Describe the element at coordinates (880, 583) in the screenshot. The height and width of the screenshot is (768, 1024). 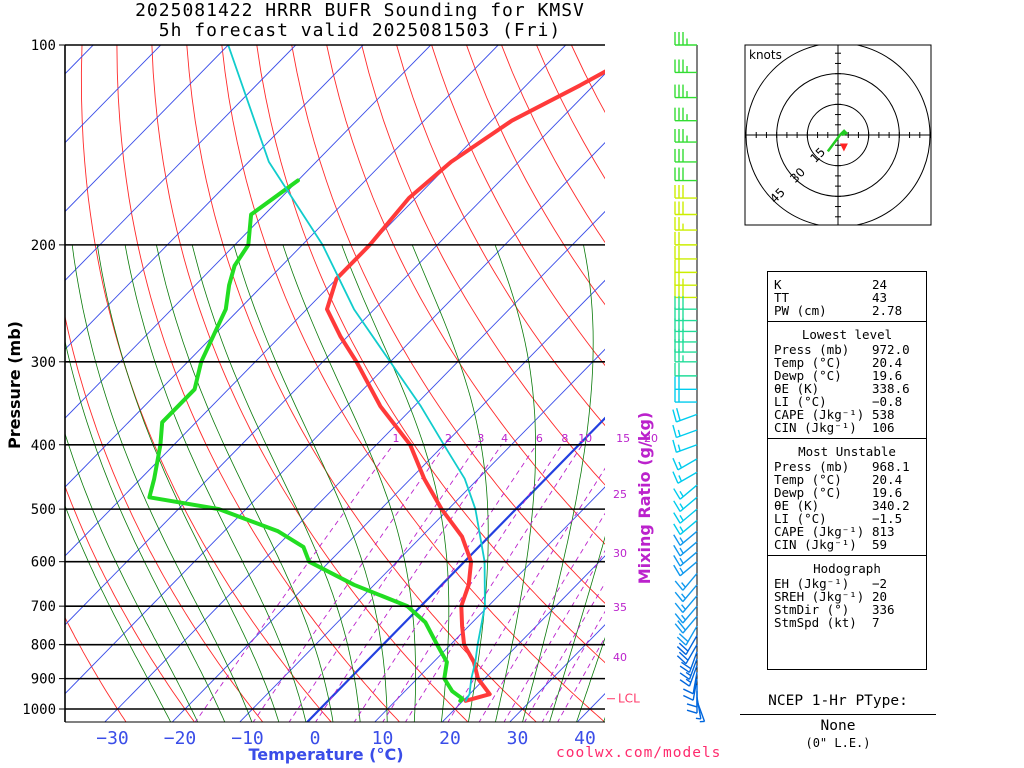
I see `stat-value: −2` at that location.